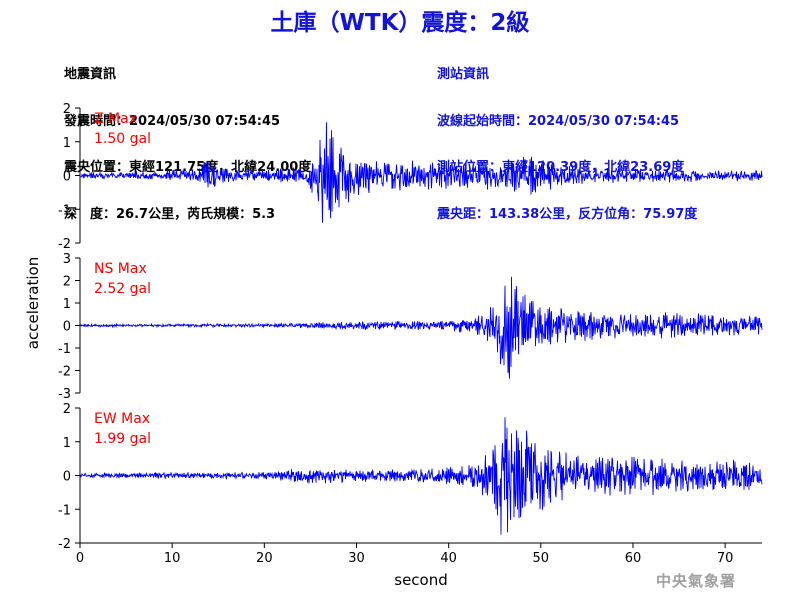 Image resolution: width=800 pixels, height=600 pixels. I want to click on ns-max-label: NS Max, so click(120, 269).